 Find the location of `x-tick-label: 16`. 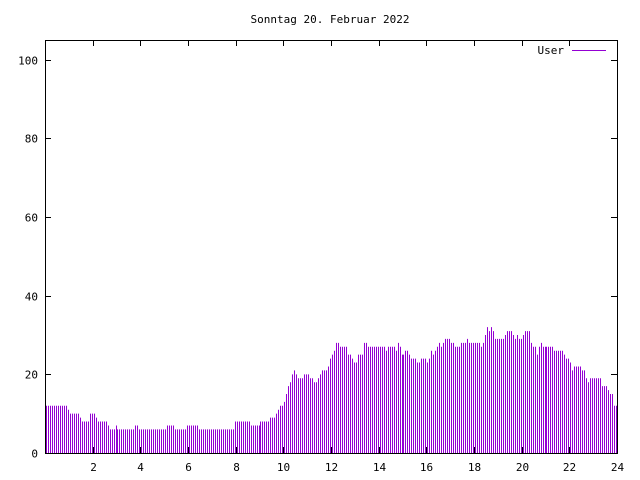

x-tick-label: 16 is located at coordinates (426, 467).